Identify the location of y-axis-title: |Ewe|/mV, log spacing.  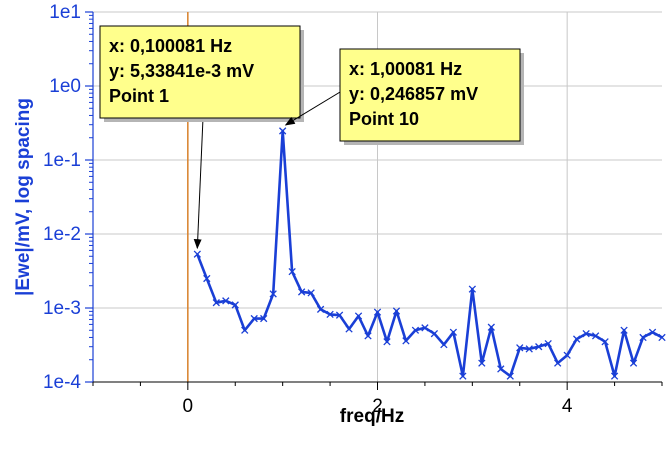
(23, 197).